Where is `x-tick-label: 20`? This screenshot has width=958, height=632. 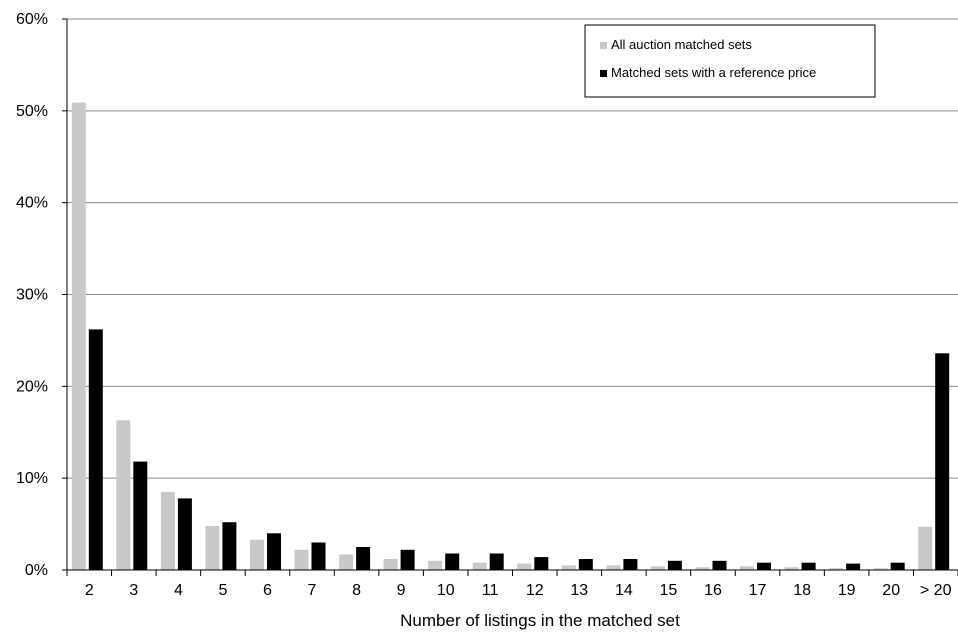 x-tick-label: 20 is located at coordinates (891, 590).